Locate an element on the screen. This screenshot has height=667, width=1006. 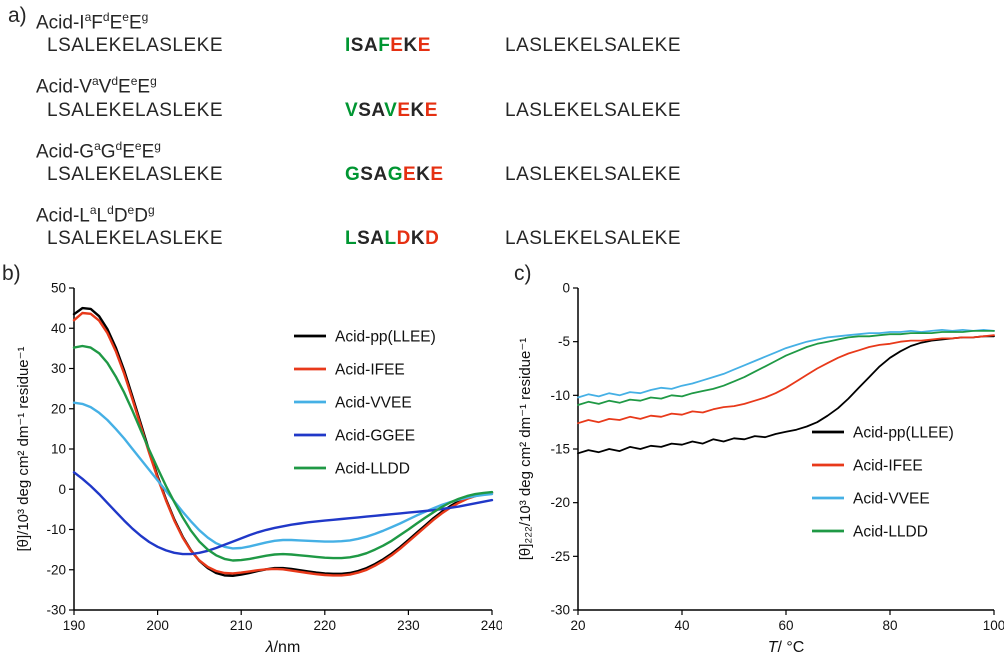
y-tick-label: 50 is located at coordinates (58, 288).